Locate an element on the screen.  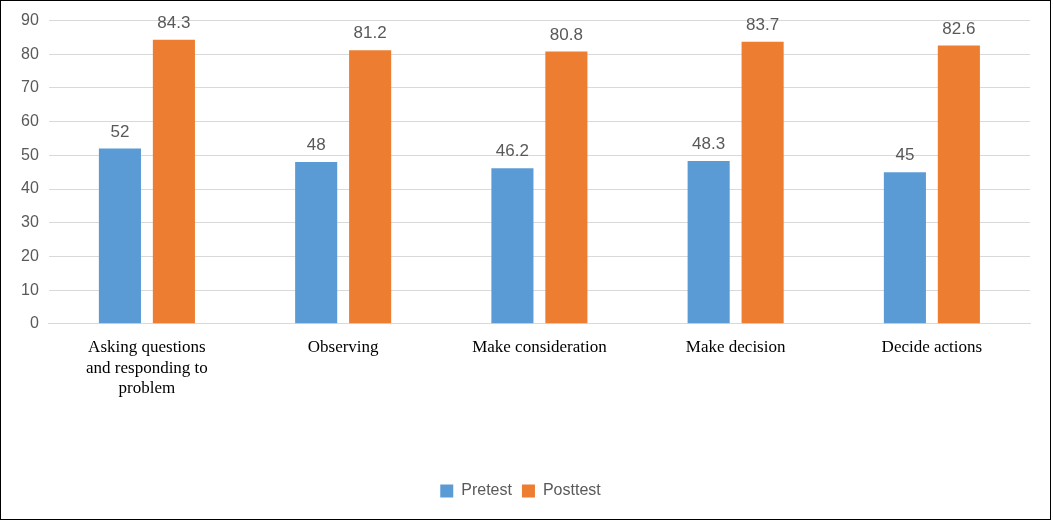
x-tick-label: Make consideration is located at coordinates (540, 347).